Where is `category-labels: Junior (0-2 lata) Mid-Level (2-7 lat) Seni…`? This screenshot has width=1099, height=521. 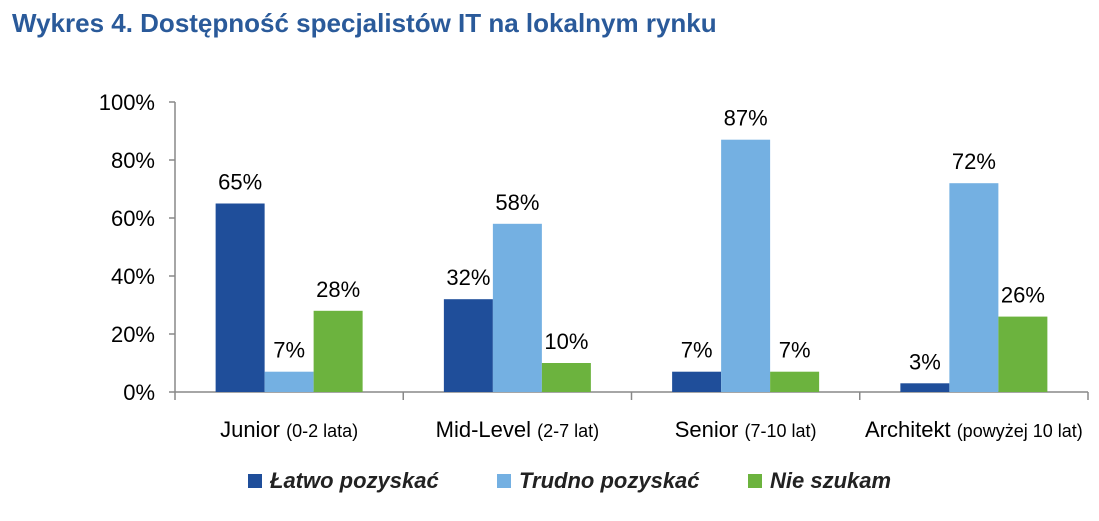 category-labels: Junior (0-2 lata) Mid-Level (2-7 lat) Seni… is located at coordinates (651, 429).